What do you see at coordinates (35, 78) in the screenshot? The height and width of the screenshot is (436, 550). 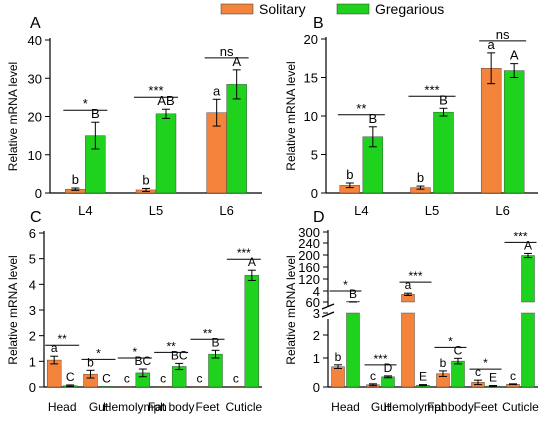 I see `y-tick-label: 30` at bounding box center [35, 78].